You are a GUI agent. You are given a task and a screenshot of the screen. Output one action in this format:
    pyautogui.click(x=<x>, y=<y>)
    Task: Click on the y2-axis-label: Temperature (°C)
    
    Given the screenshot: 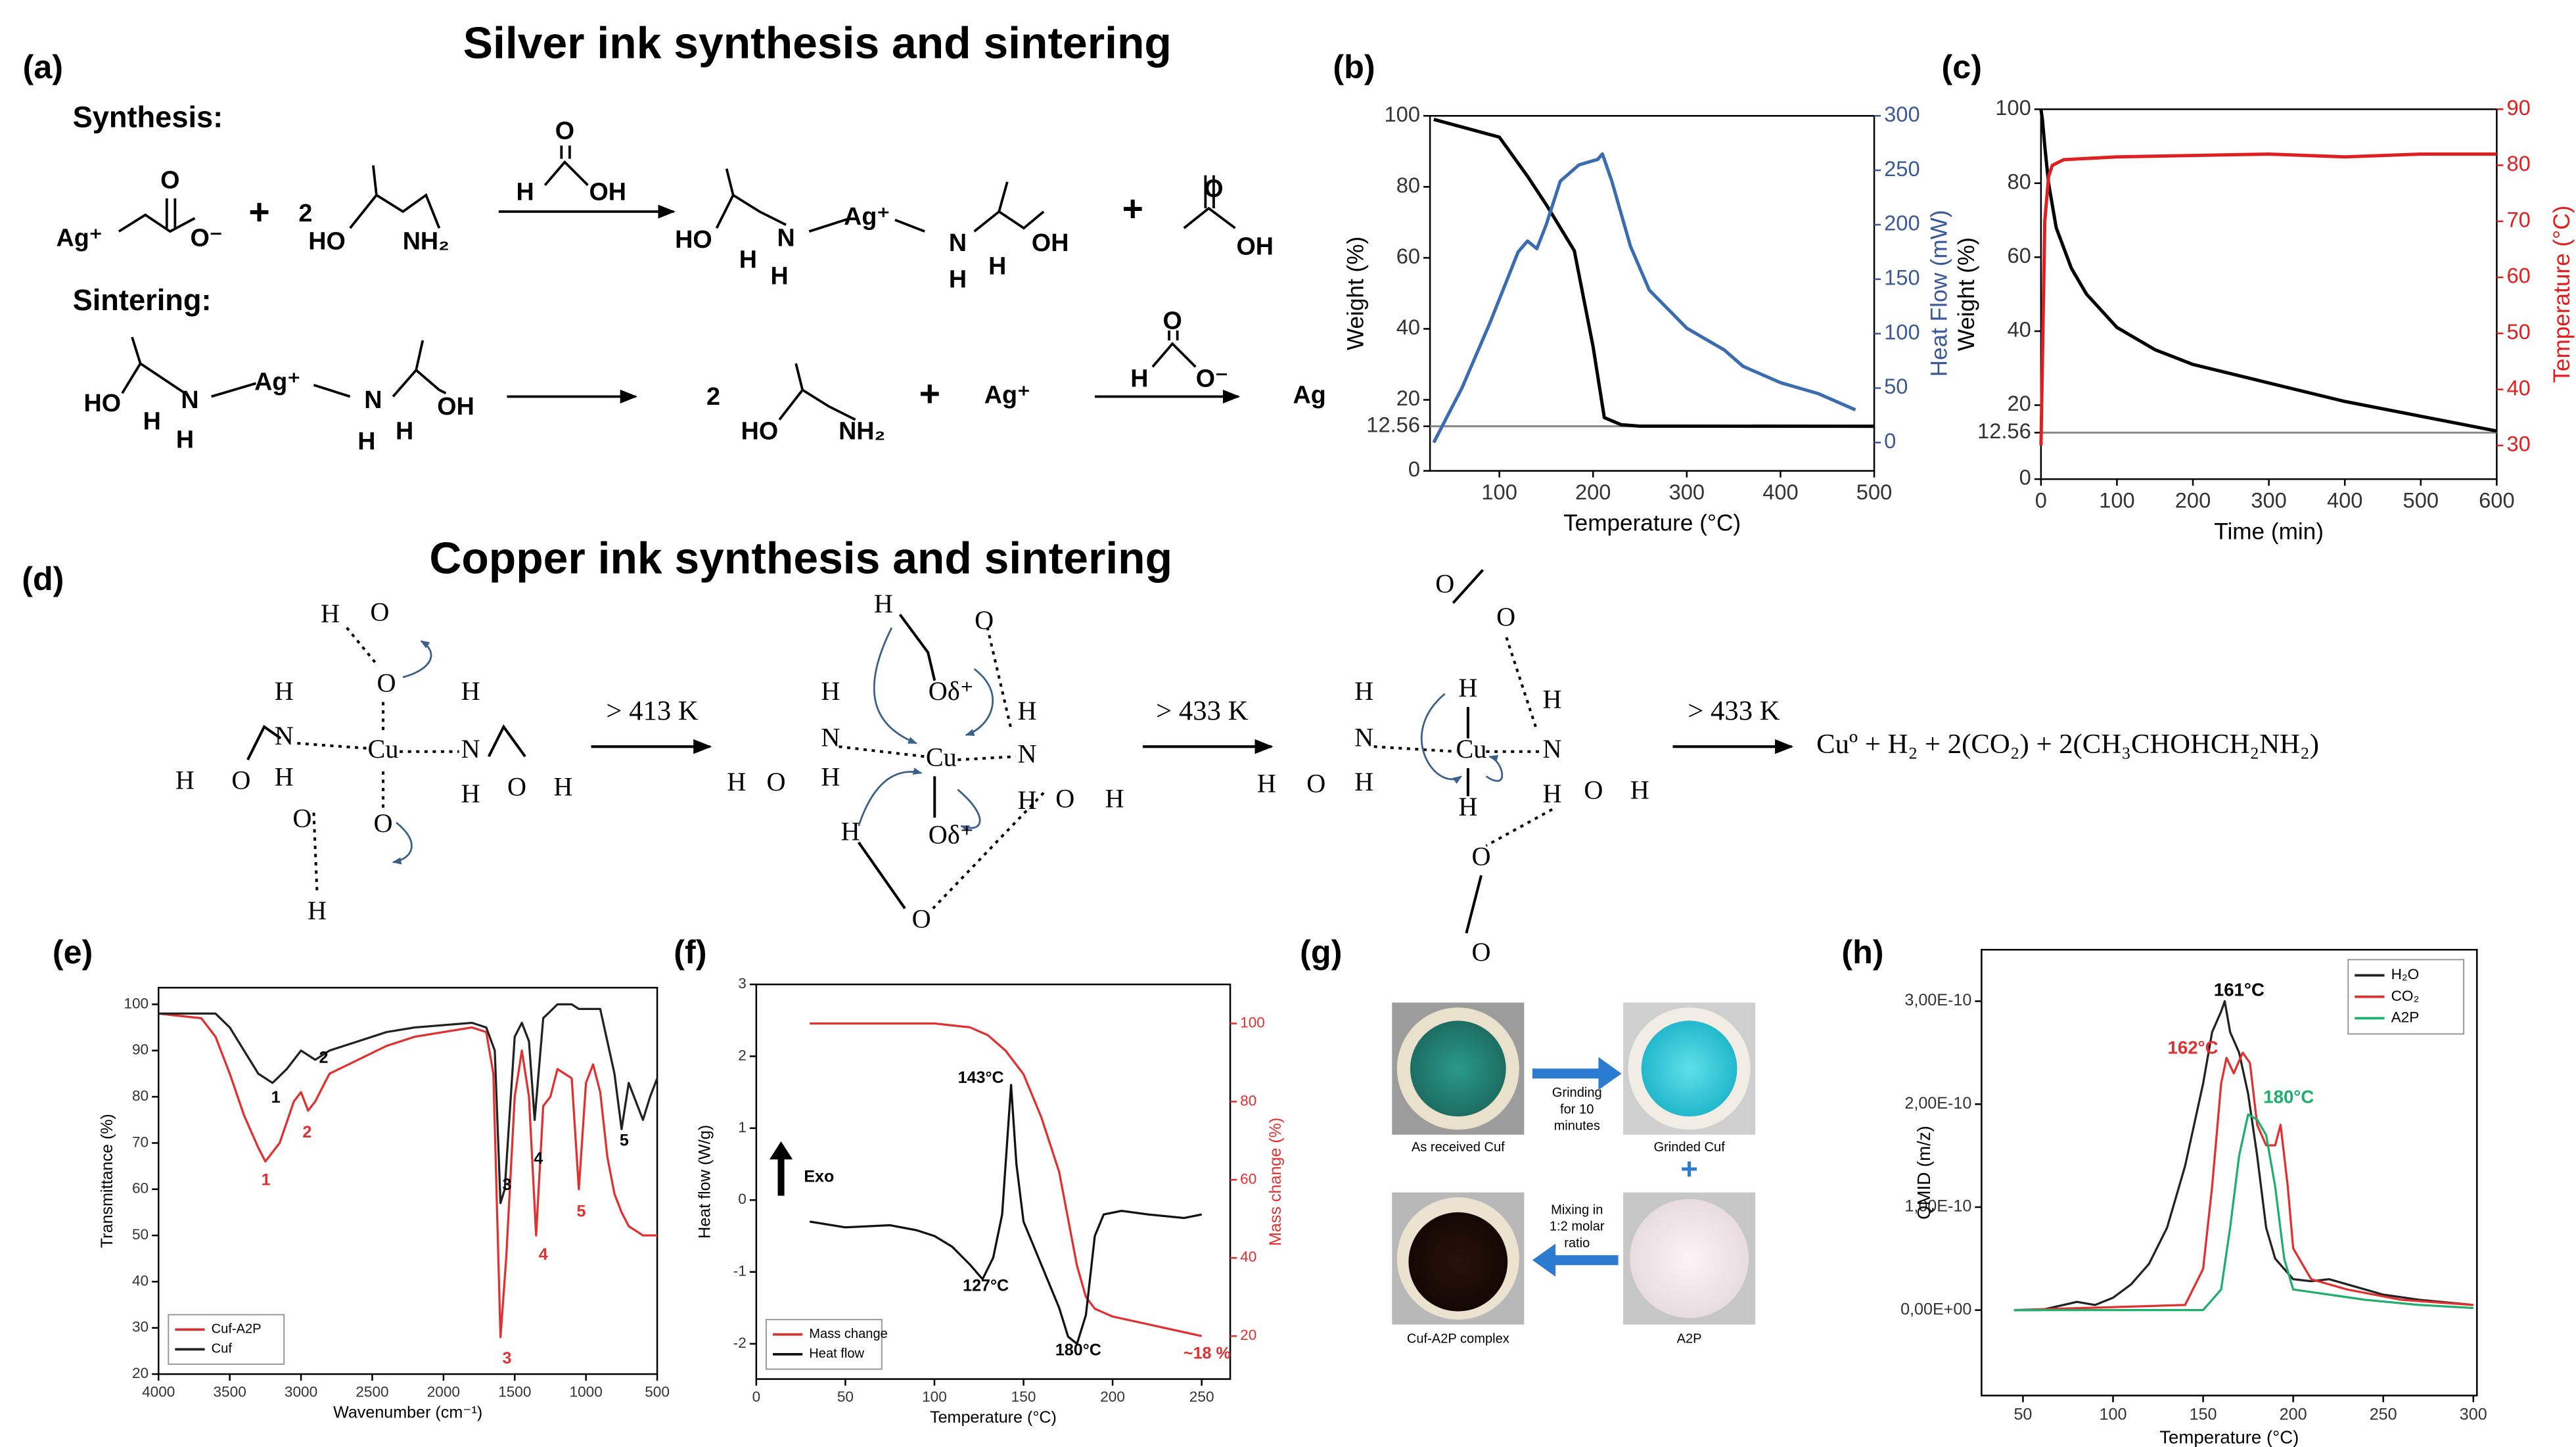 What is the action you would take?
    pyautogui.click(x=2562, y=294)
    